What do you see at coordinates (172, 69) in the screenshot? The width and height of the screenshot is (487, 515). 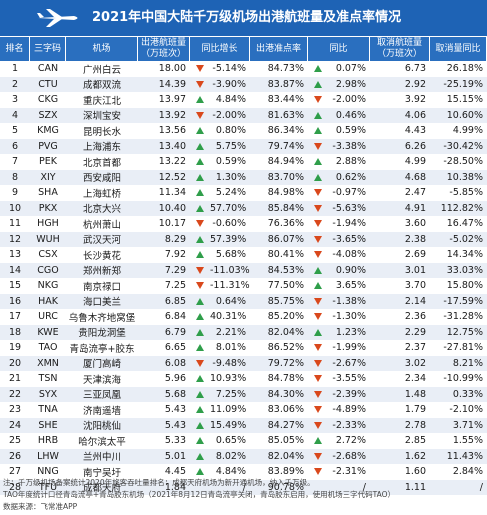 I see `departures-cell: 18.00` at bounding box center [172, 69].